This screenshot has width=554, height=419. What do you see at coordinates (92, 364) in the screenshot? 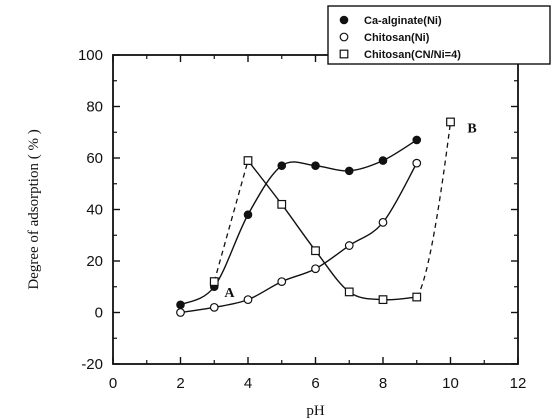
I see `y-tick-label: -20` at bounding box center [92, 364].